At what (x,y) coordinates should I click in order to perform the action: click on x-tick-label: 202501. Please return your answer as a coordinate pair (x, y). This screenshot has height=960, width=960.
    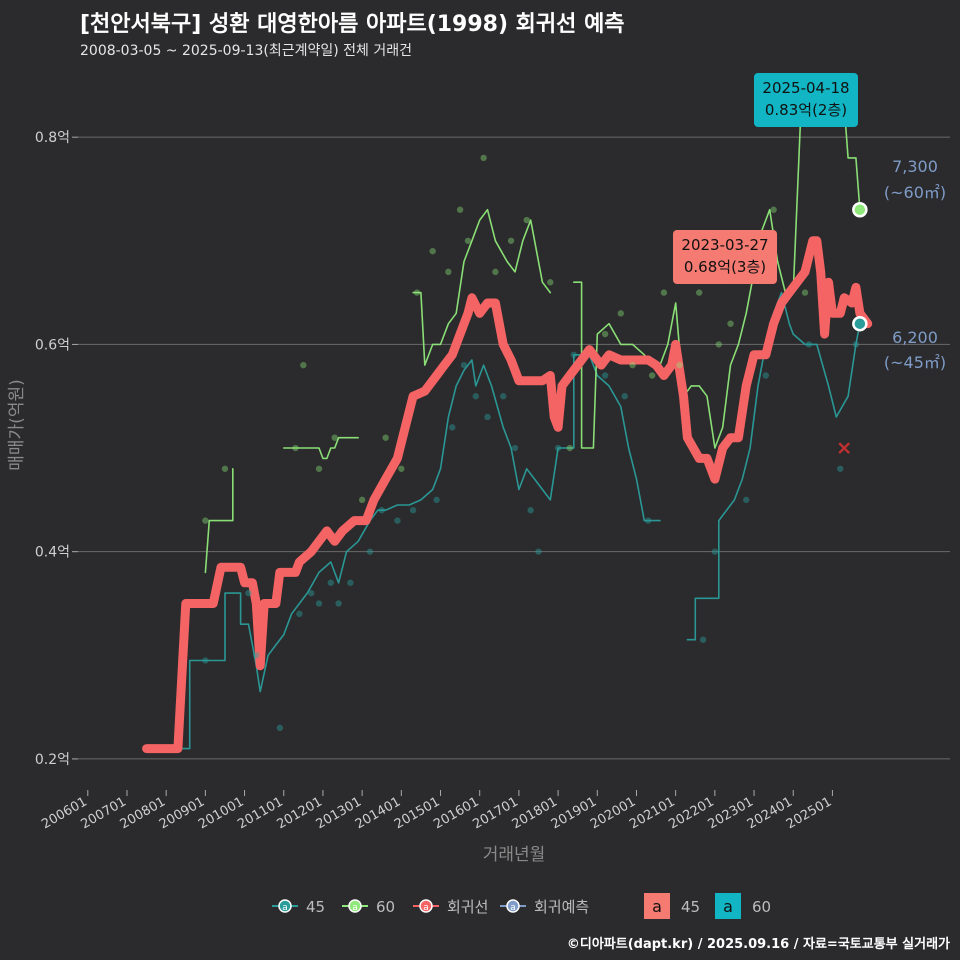
    Looking at the image, I should click on (809, 813).